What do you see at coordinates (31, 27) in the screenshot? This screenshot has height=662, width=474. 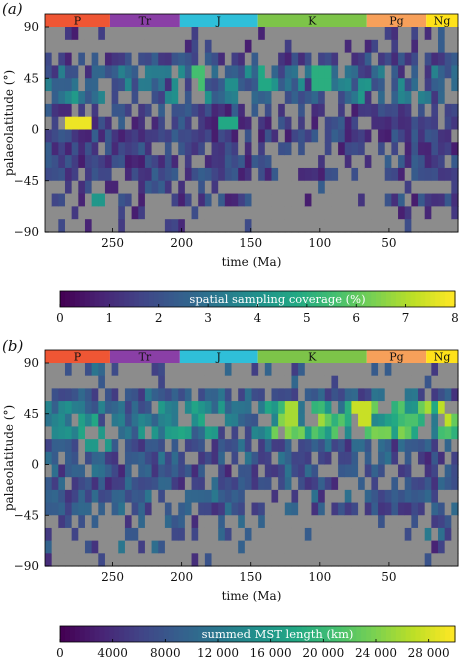 I see `y-tick-label: 90` at bounding box center [31, 27].